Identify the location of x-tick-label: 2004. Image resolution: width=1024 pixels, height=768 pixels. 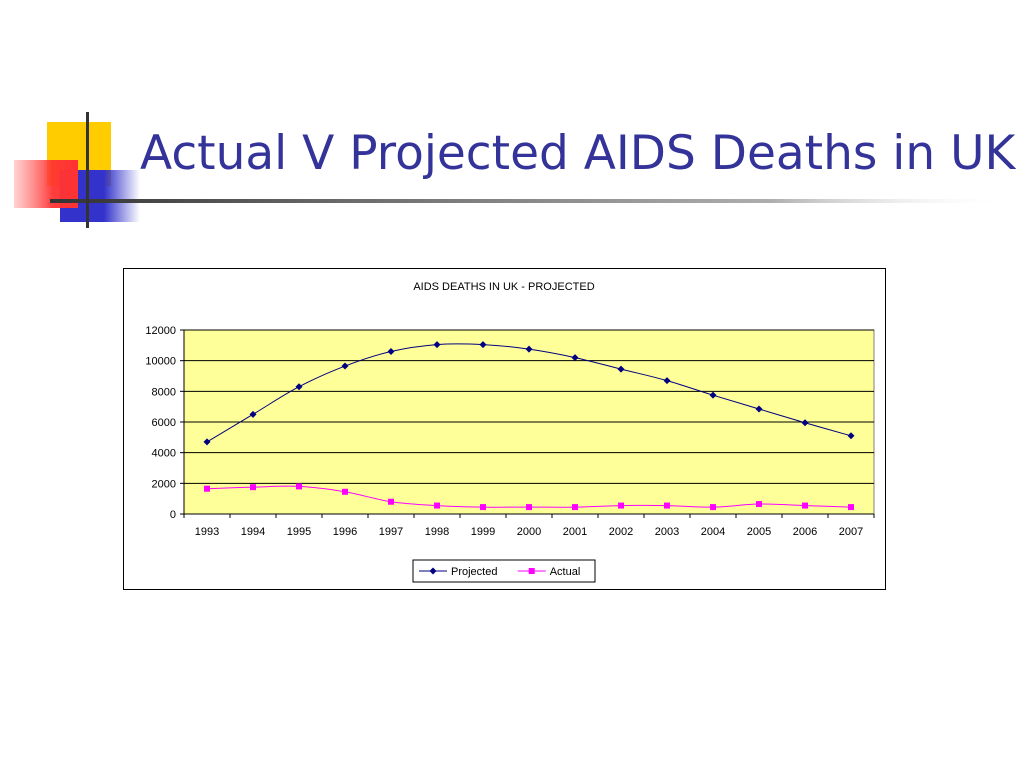
(713, 532).